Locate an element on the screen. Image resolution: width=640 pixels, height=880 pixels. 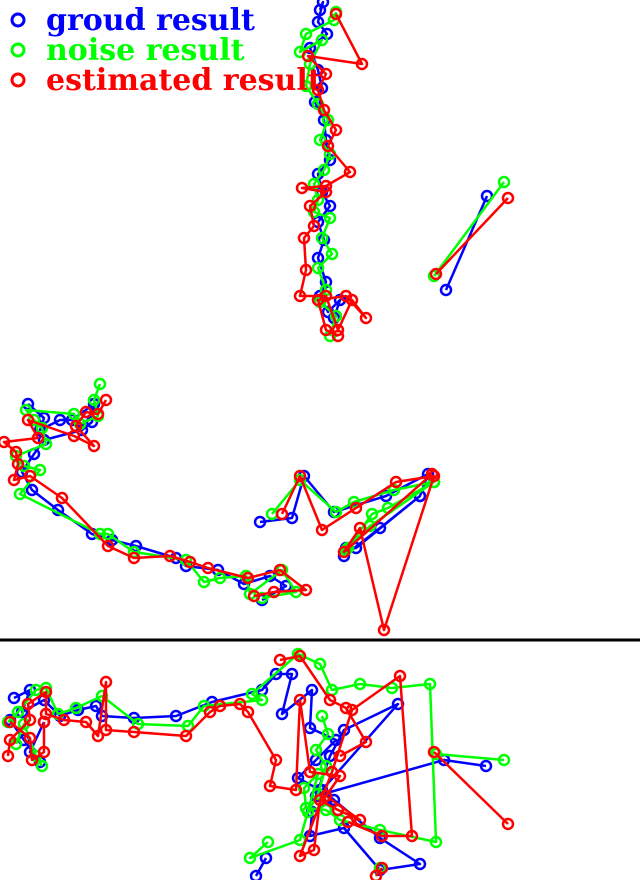
legend-entry-estimated: estimated result is located at coordinates (166, 80).